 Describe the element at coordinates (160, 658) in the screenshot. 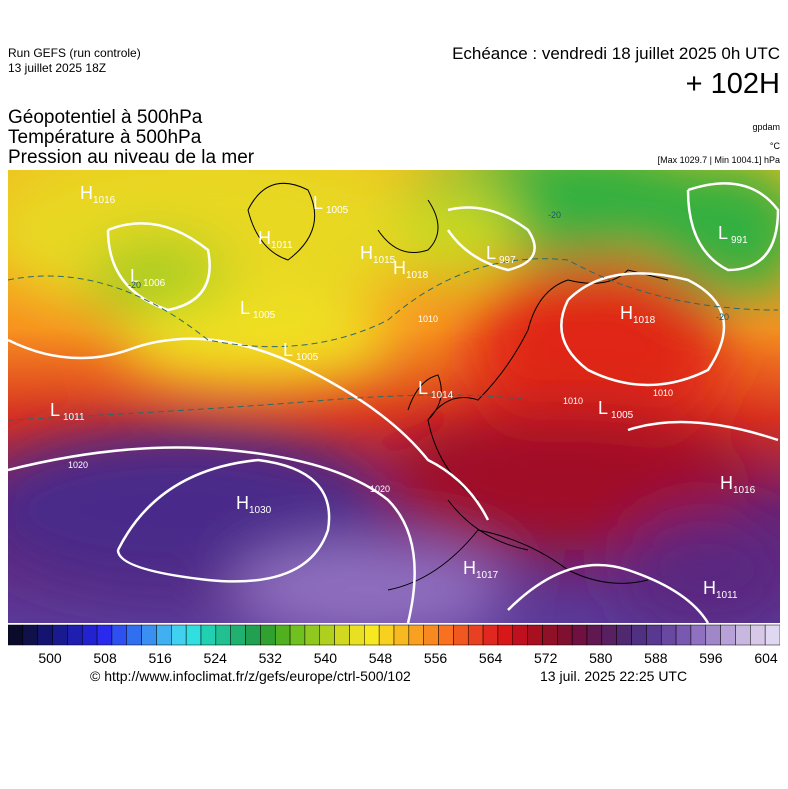

I see `colorbar-tick-label: 516` at that location.